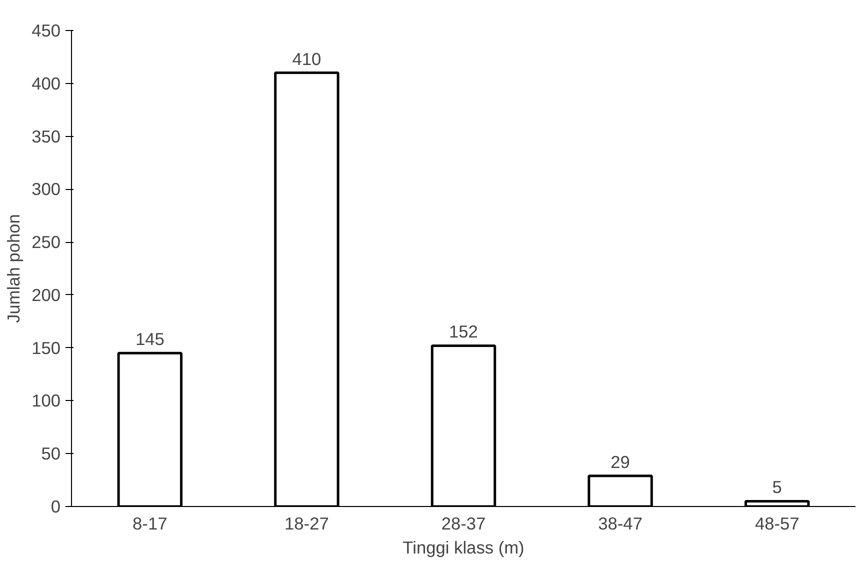  What do you see at coordinates (46, 242) in the screenshot?
I see `y-tick-label: 250` at bounding box center [46, 242].